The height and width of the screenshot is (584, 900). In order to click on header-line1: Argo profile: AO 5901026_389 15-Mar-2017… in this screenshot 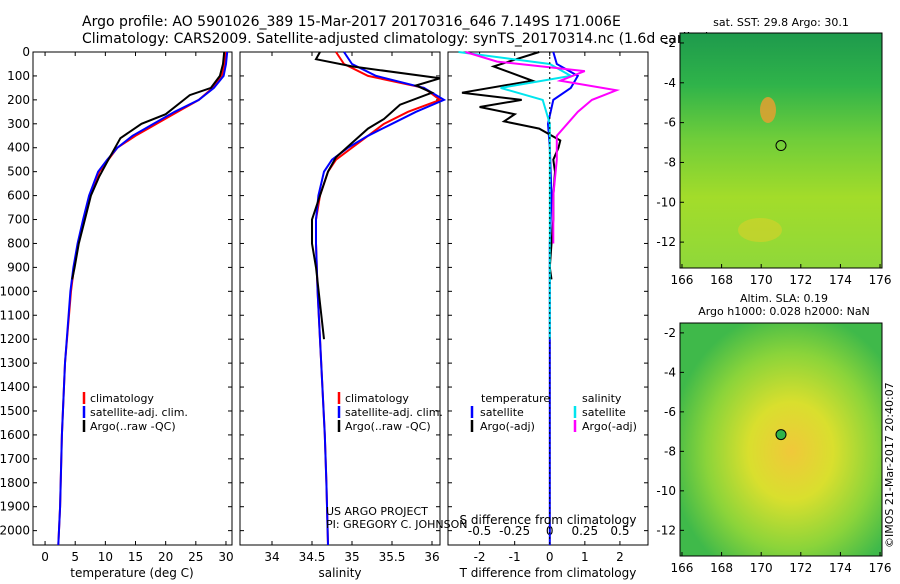, I will do `click(351, 22)`.